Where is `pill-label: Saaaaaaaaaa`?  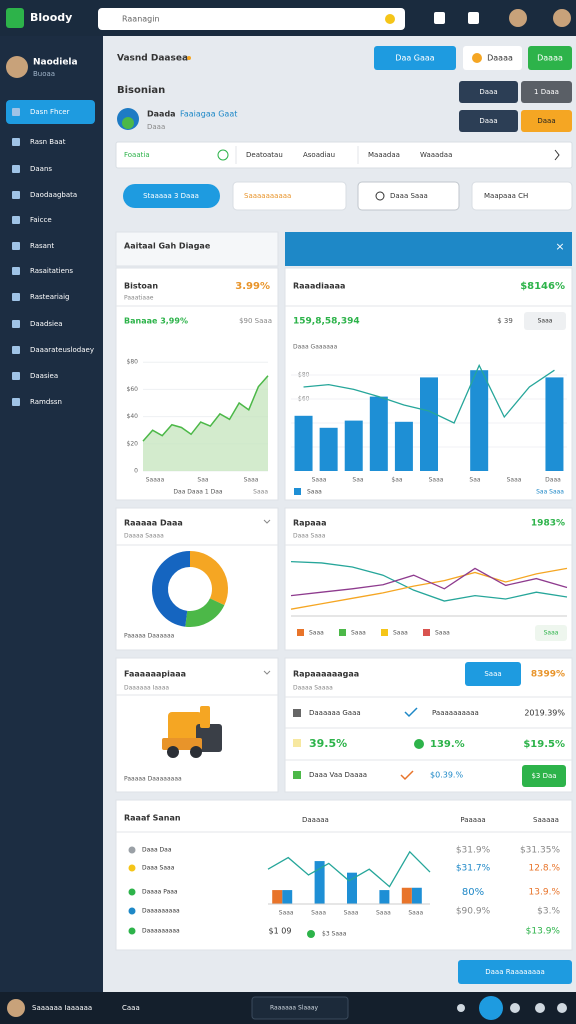
pill-label: Saaaaaaaaaa is located at coordinates (267, 196).